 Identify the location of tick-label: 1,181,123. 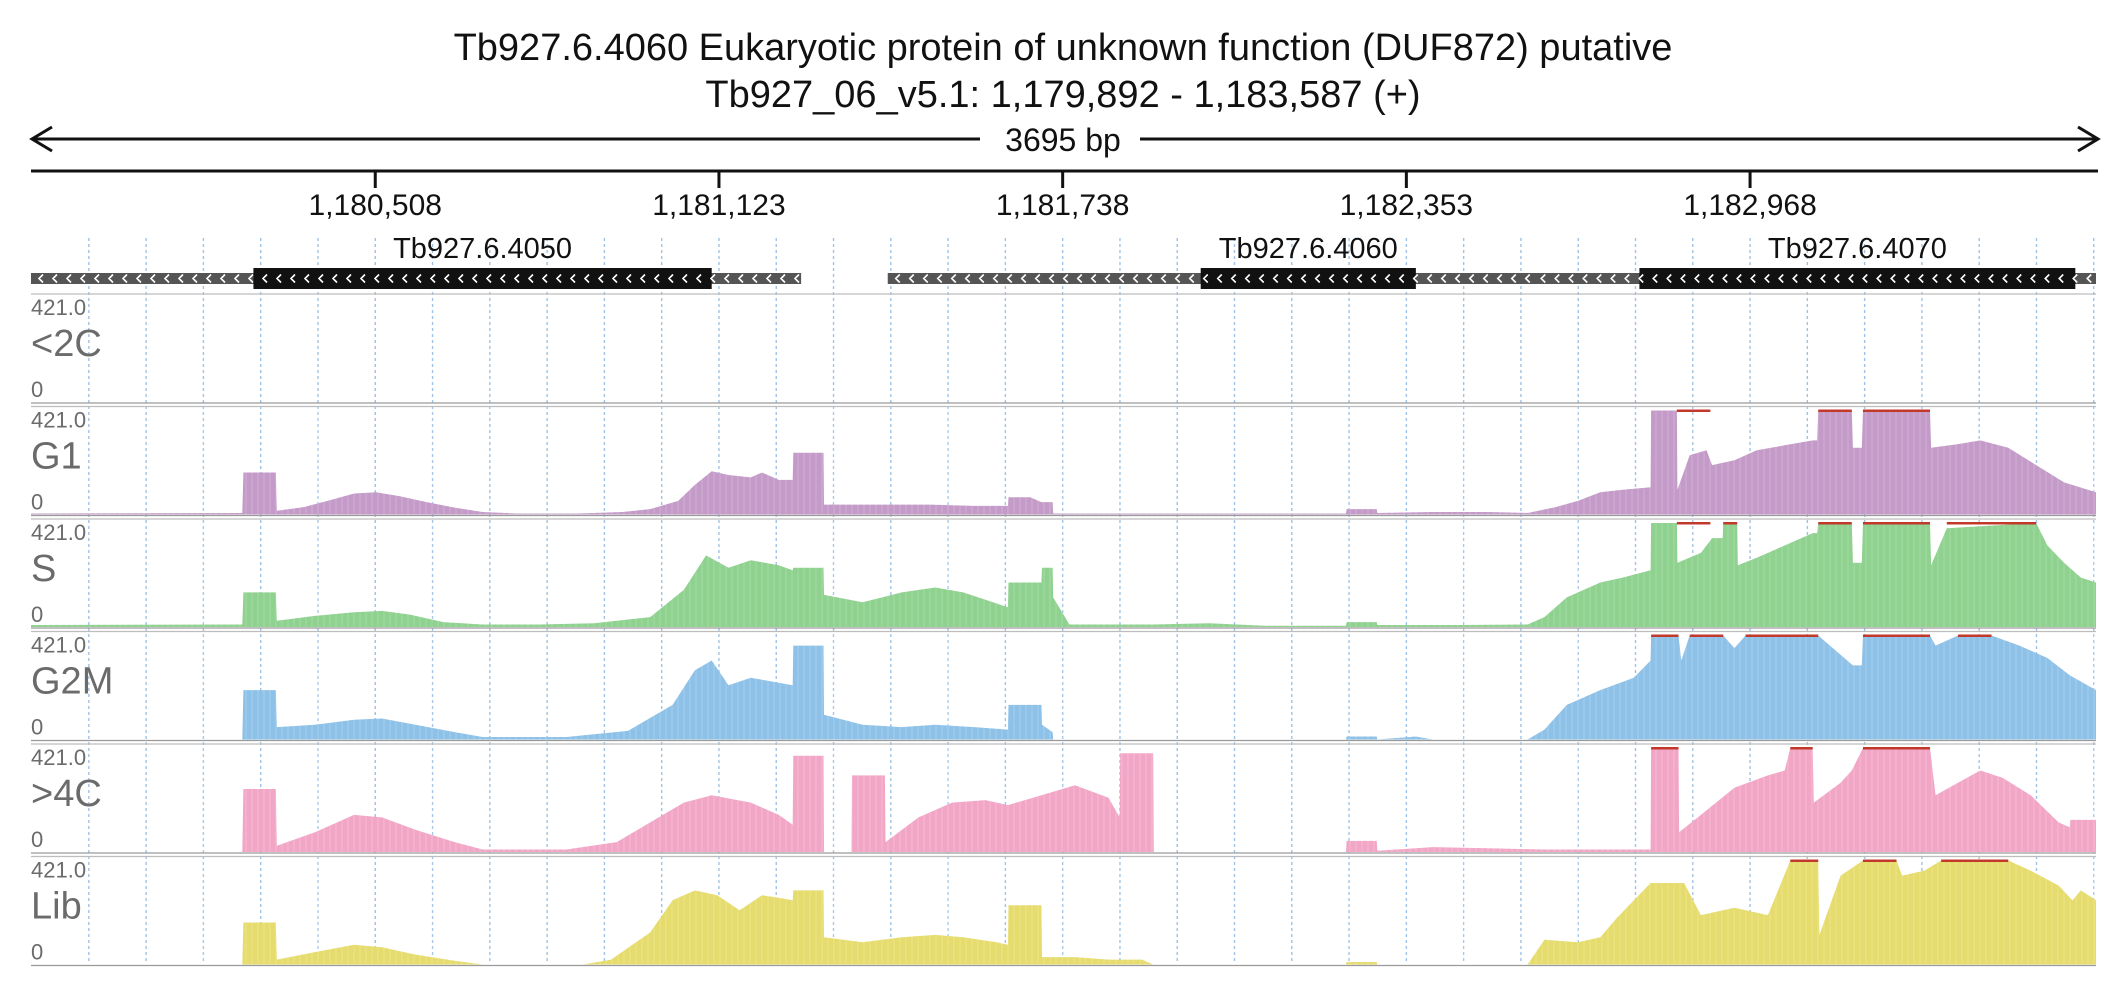
(718, 205).